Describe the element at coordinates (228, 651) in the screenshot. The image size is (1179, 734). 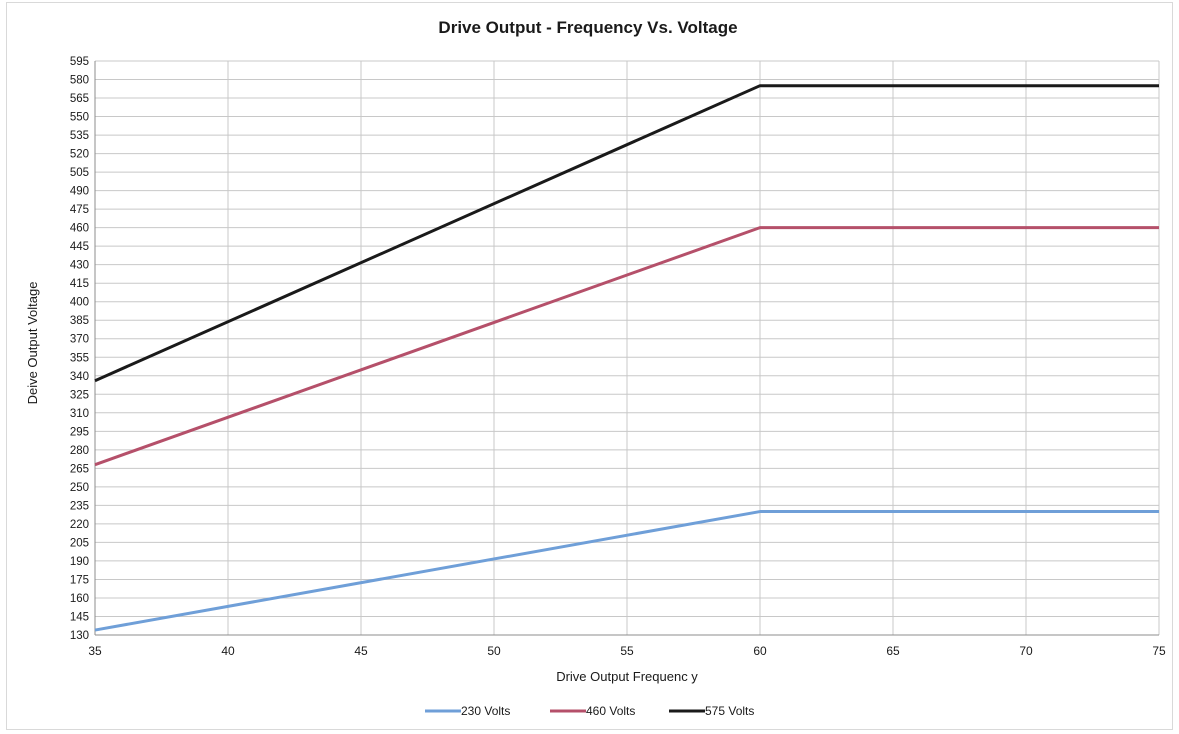
I see `x-tick-label: 40` at that location.